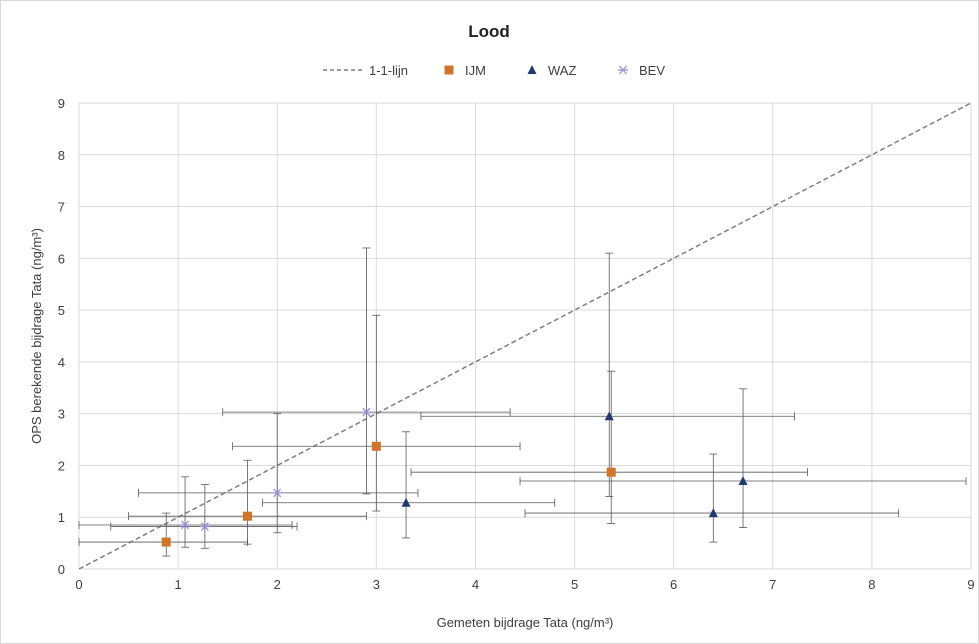 The width and height of the screenshot is (979, 644). I want to click on x-tick-label: 3, so click(376, 584).